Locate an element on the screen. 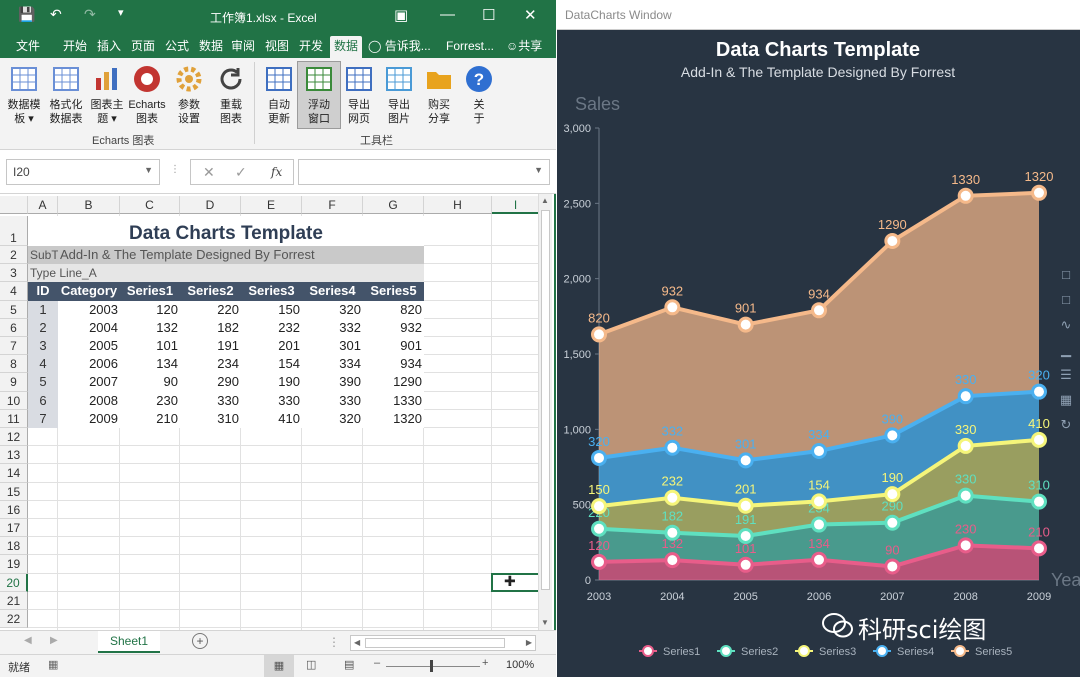 This screenshot has height=677, width=1080. tab-insert: 插入 is located at coordinates (108, 46).